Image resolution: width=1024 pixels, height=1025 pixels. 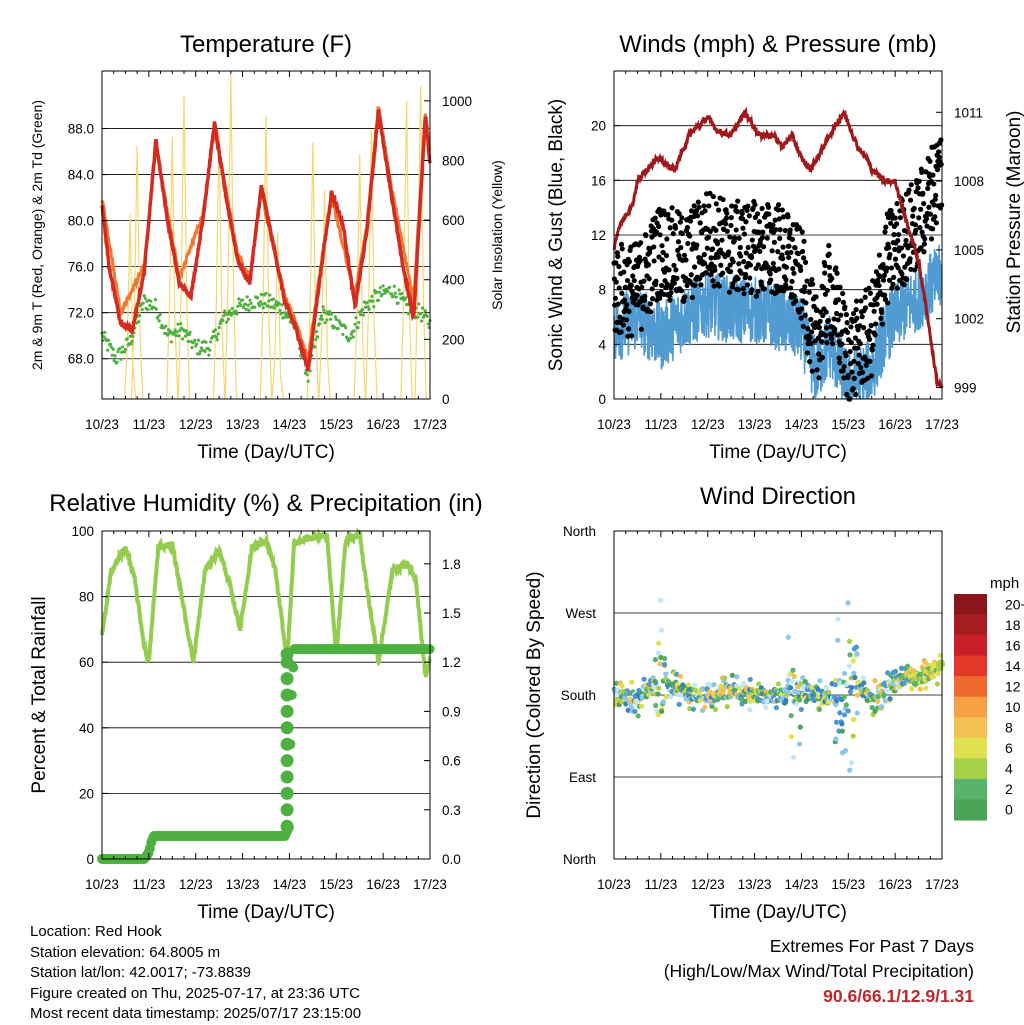 I want to click on solar-spike, so click(x=184, y=247).